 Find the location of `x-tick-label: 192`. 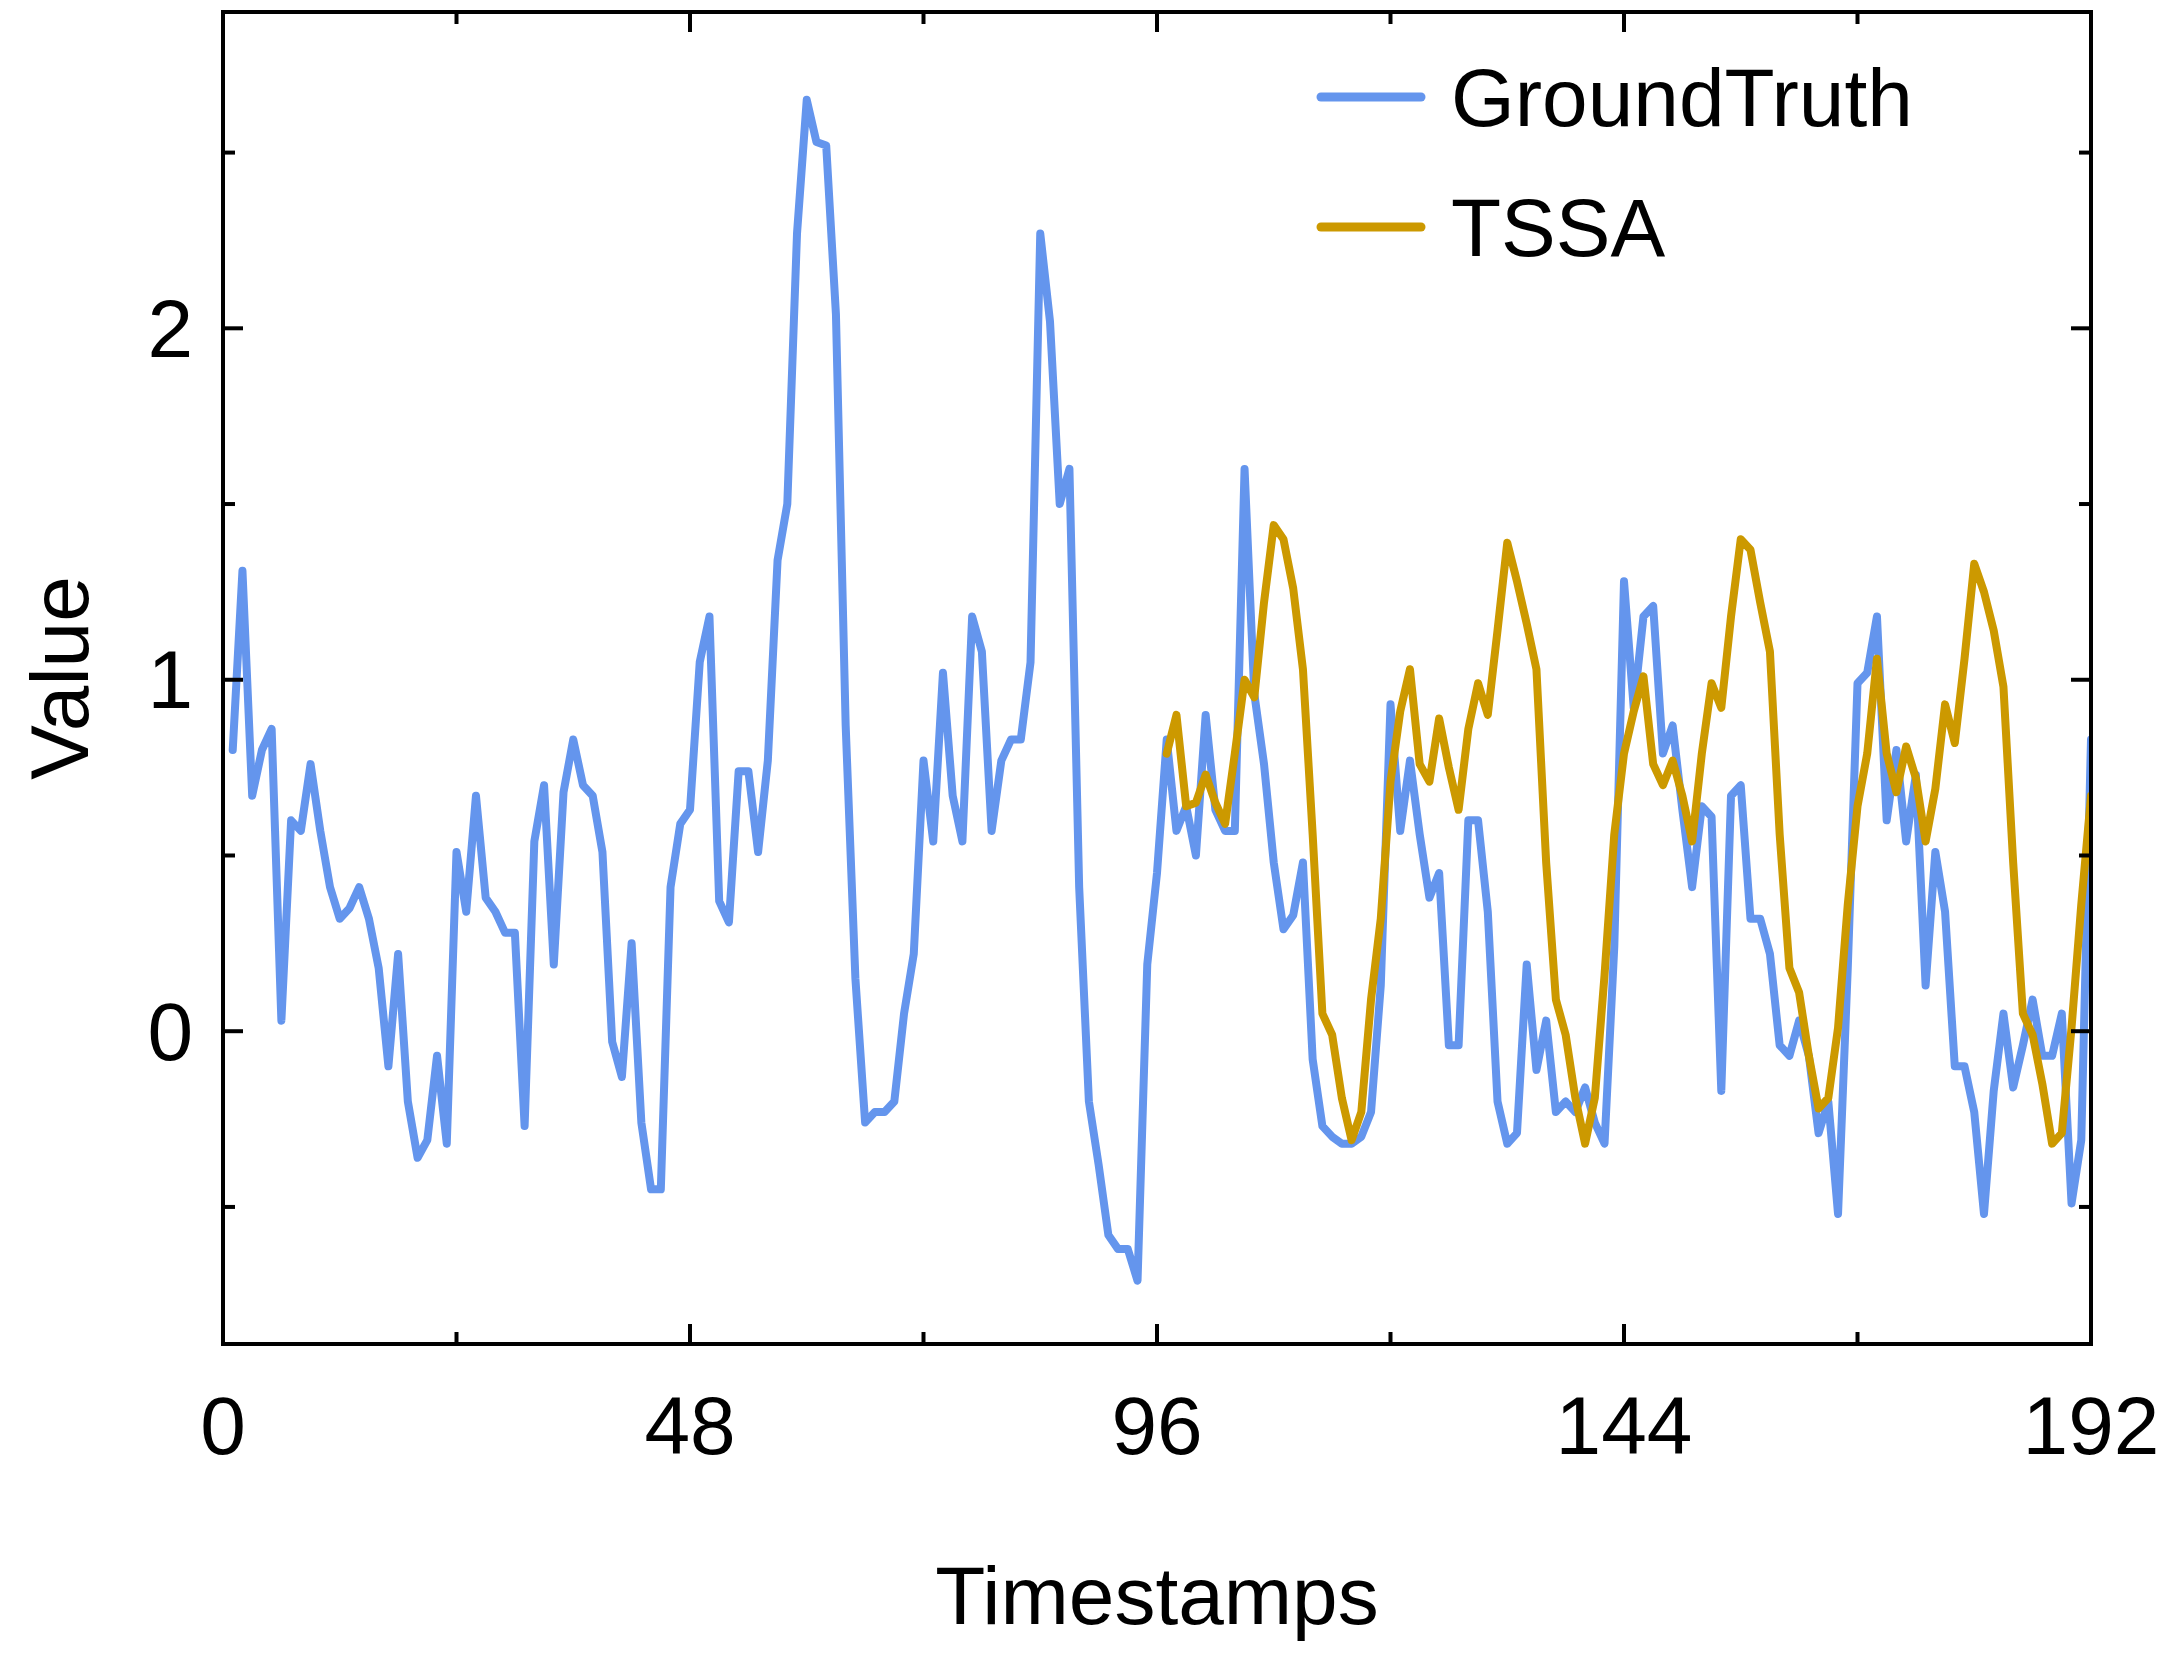

x-tick-label: 192 is located at coordinates (2091, 1425).